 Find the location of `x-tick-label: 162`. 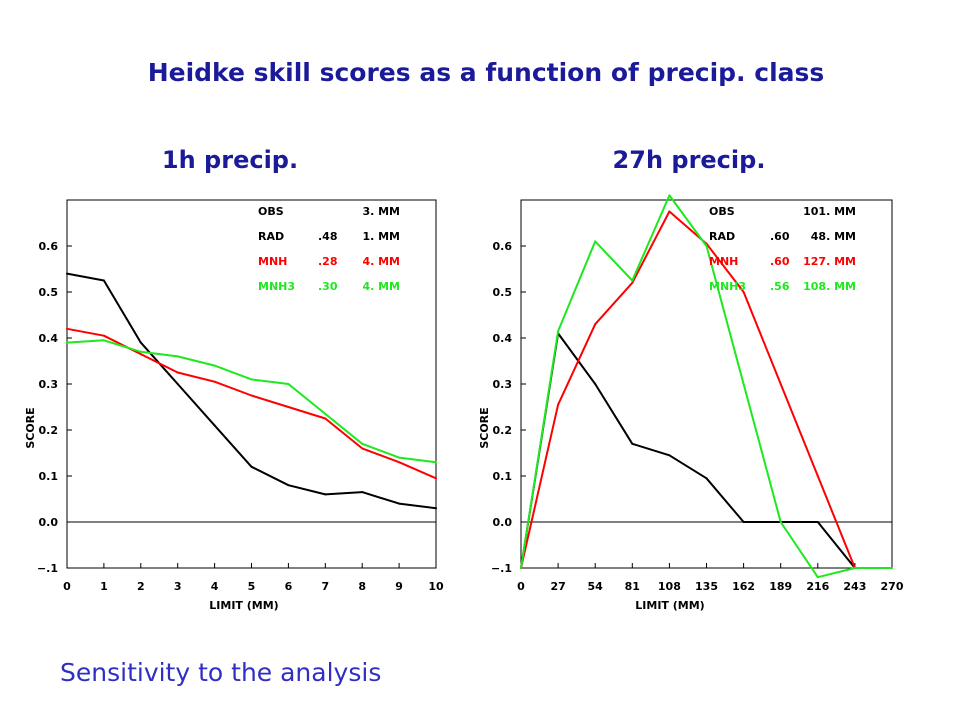

x-tick-label: 162 is located at coordinates (743, 586).